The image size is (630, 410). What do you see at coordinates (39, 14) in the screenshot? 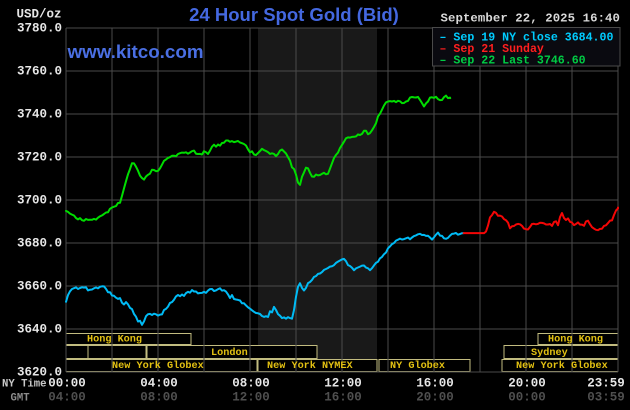
I see `svg-text: USD/oz` at bounding box center [39, 14].